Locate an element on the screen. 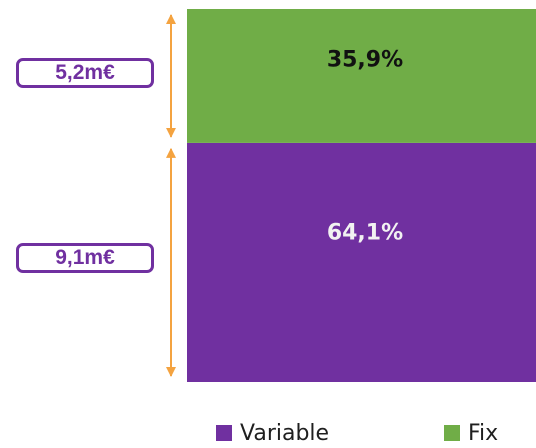 The image size is (536, 448). legend-item-fix: Fix is located at coordinates (471, 433).